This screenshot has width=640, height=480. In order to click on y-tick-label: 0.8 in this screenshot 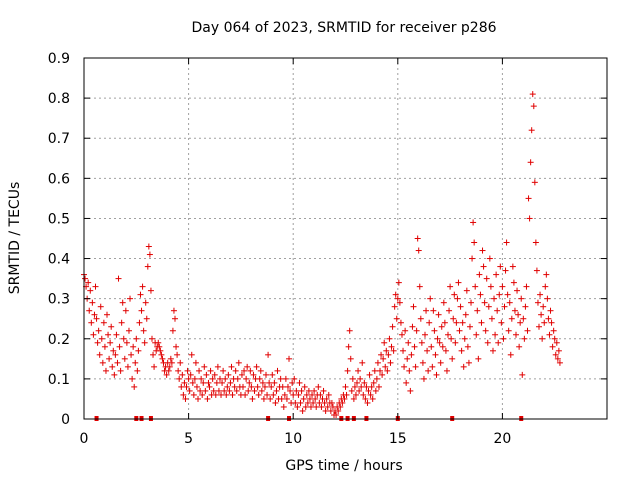, I will do `click(59, 99)`.